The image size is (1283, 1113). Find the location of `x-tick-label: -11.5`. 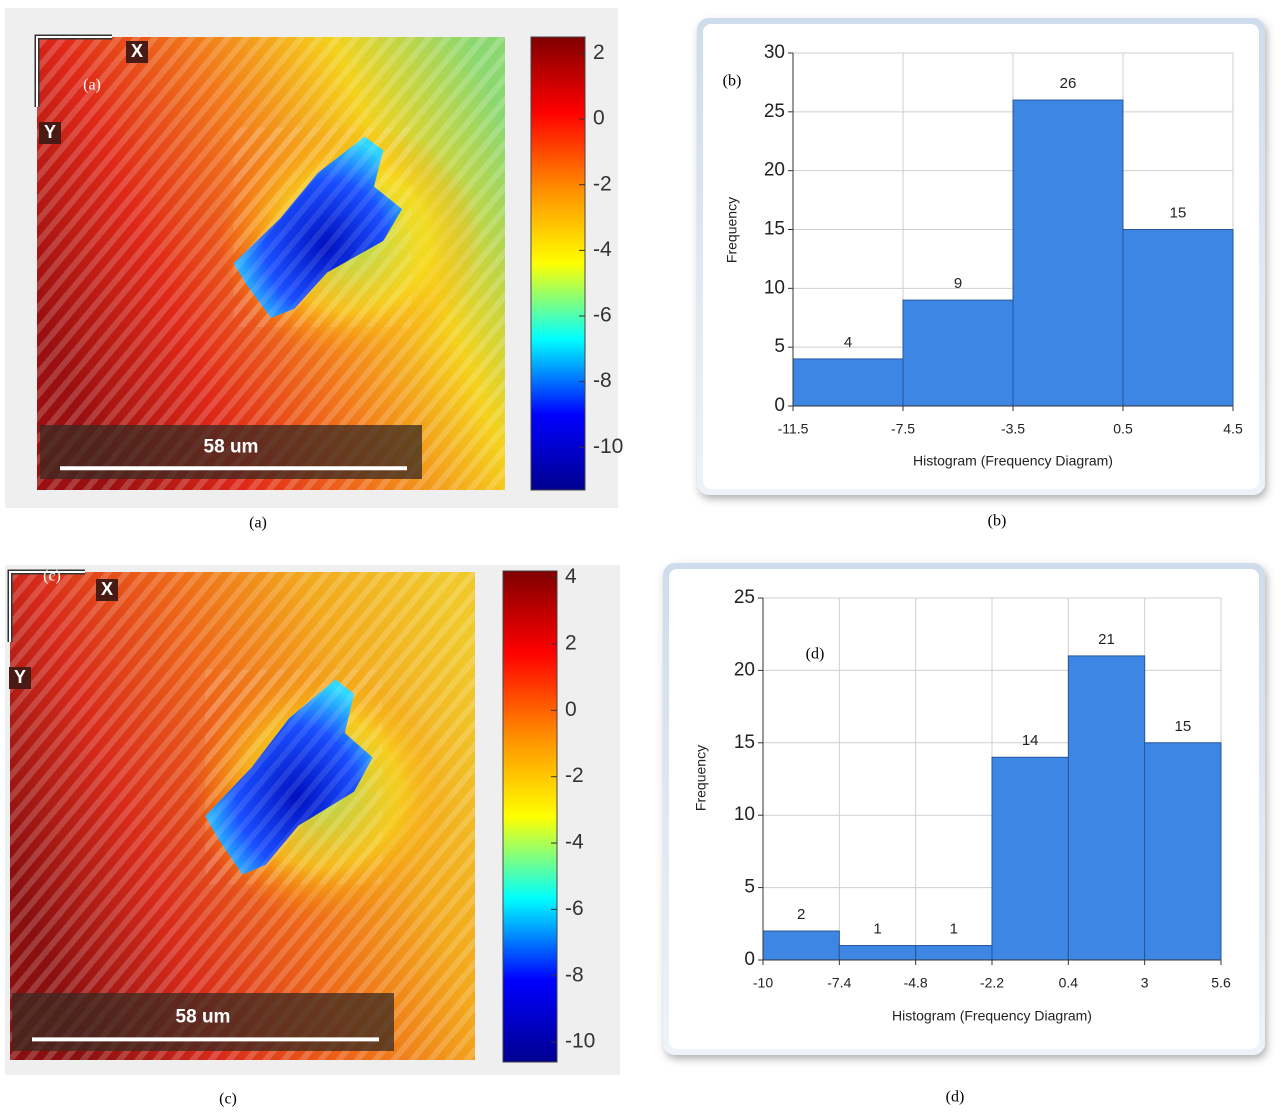

x-tick-label: -11.5 is located at coordinates (793, 429).